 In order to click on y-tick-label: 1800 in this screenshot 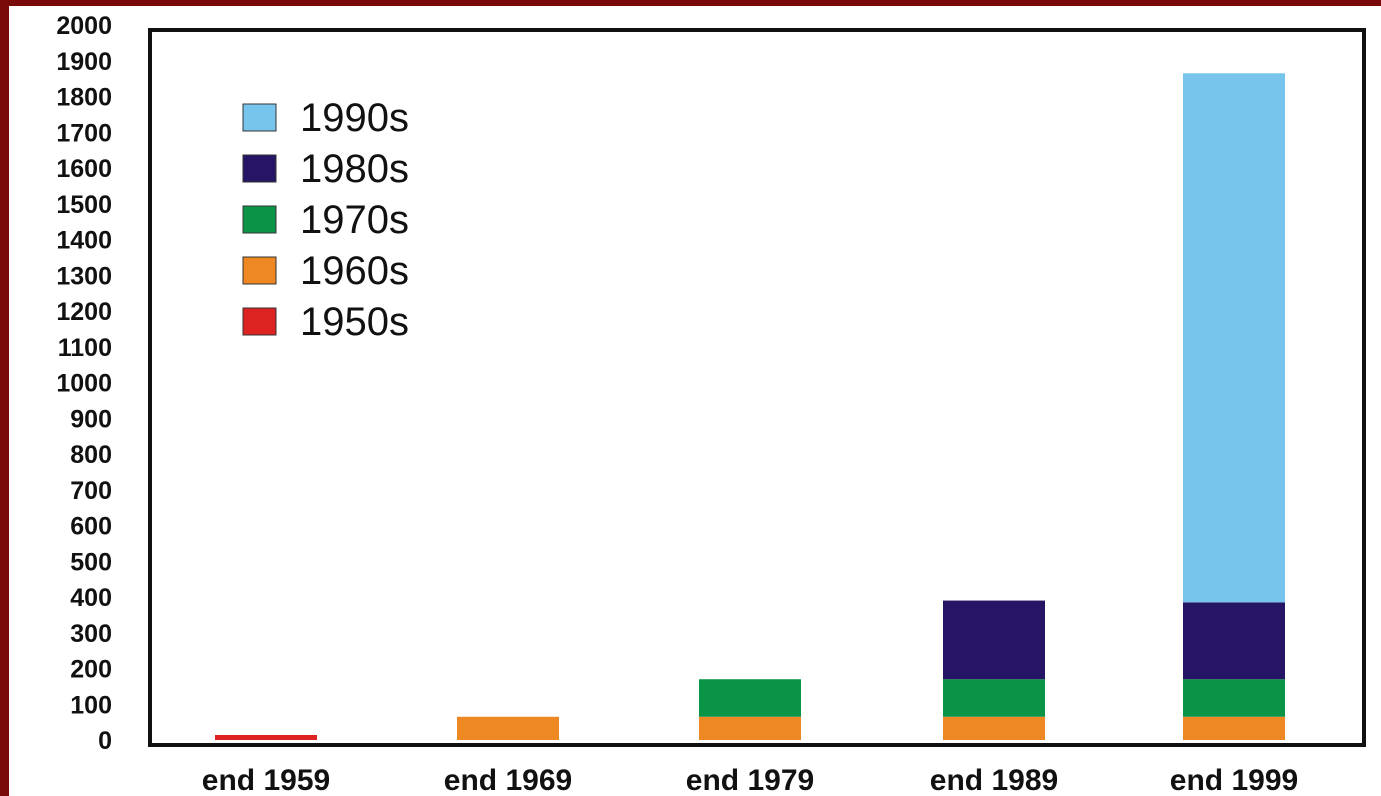, I will do `click(84, 98)`.